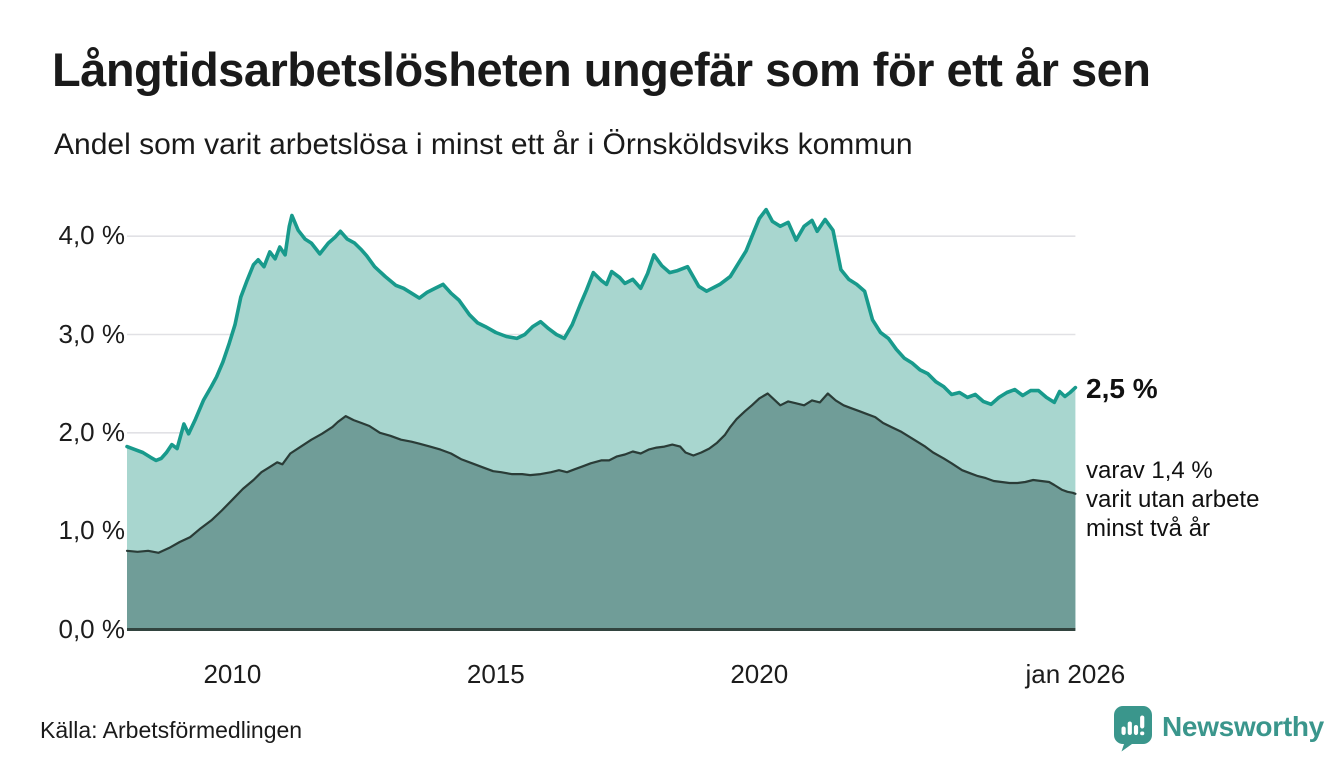 The width and height of the screenshot is (1340, 780). Describe the element at coordinates (1075, 674) in the screenshot. I see `x-axis-tick-label: jan 2026` at that location.